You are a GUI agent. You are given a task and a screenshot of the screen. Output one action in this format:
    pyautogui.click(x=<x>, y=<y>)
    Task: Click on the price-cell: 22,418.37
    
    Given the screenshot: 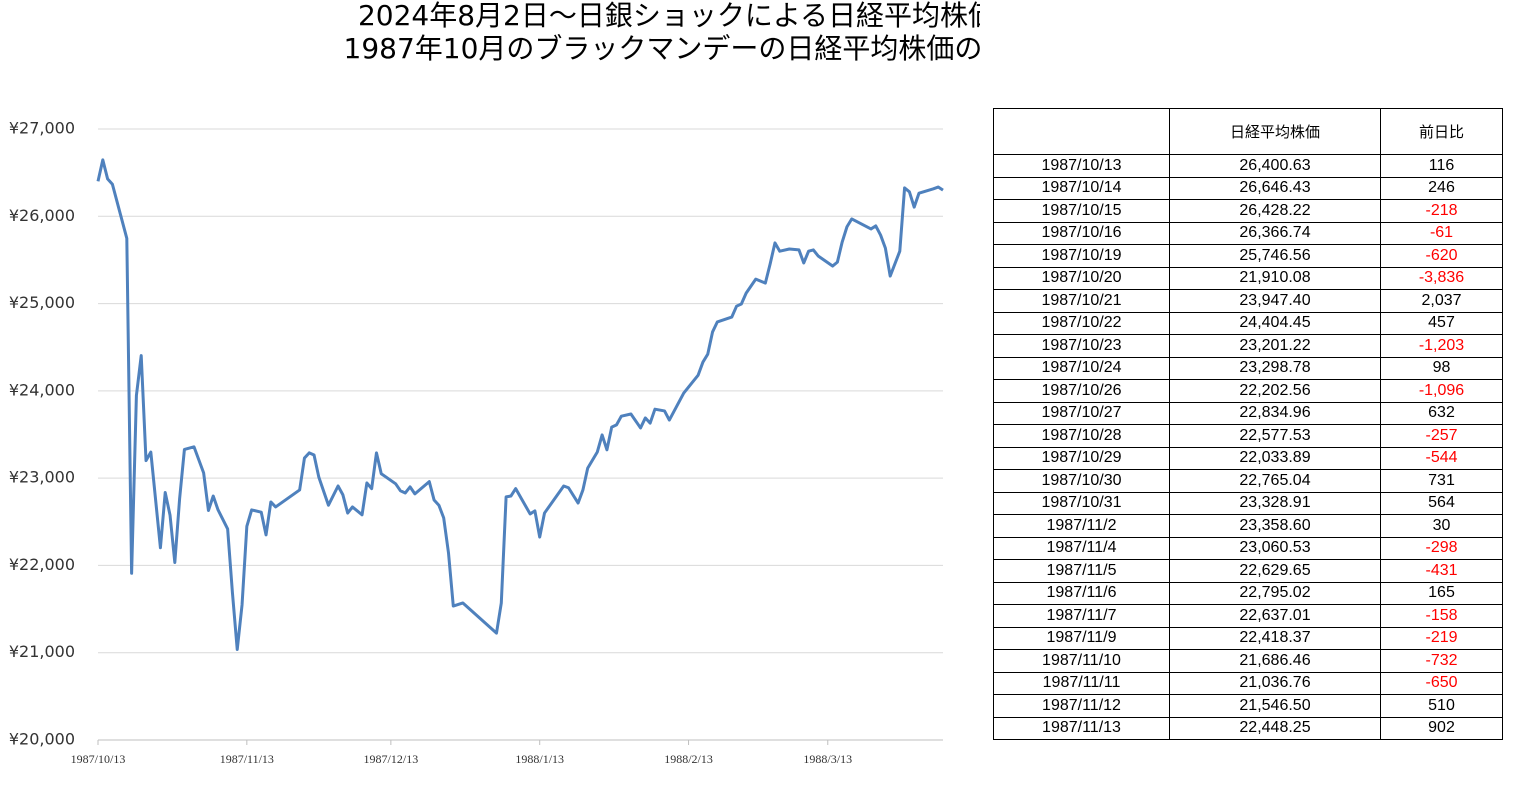 What is the action you would take?
    pyautogui.click(x=1275, y=638)
    